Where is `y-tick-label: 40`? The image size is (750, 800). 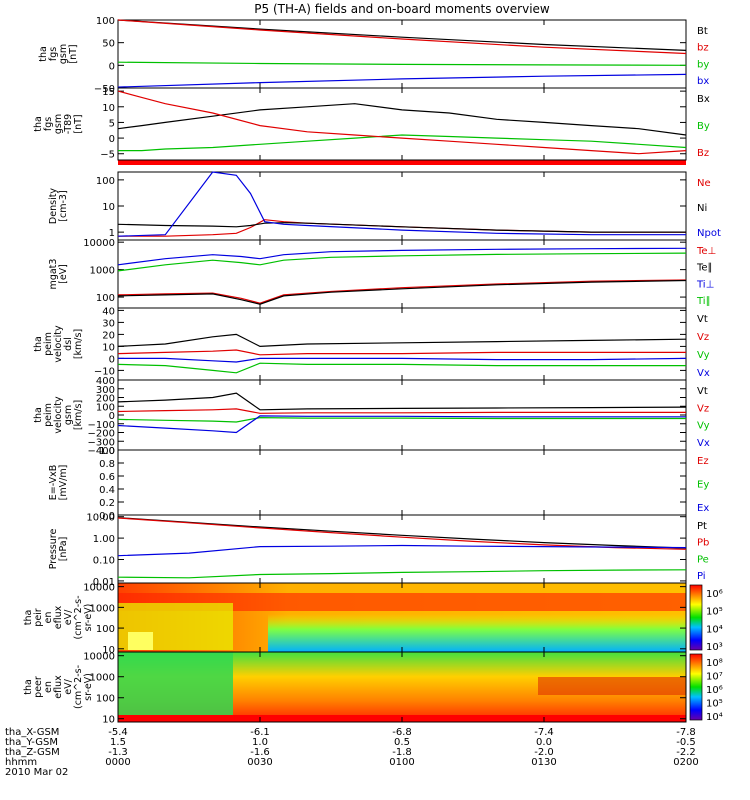
y-tick-label: 40 is located at coordinates (108, 311).